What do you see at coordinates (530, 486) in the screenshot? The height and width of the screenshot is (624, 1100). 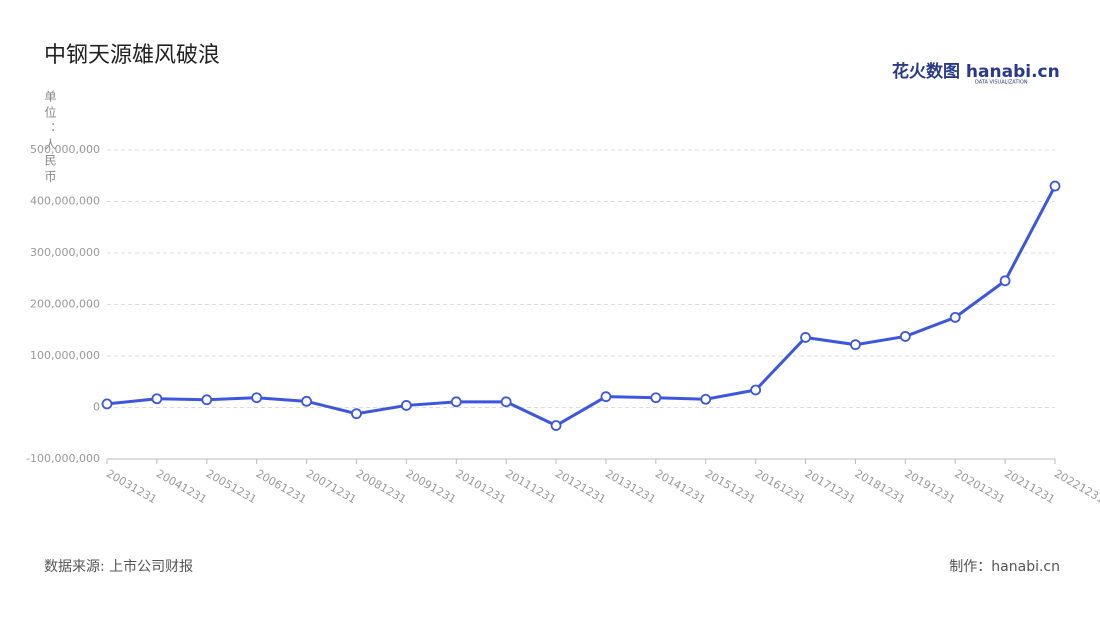 I see `x-tick-label: 20111231` at bounding box center [530, 486].